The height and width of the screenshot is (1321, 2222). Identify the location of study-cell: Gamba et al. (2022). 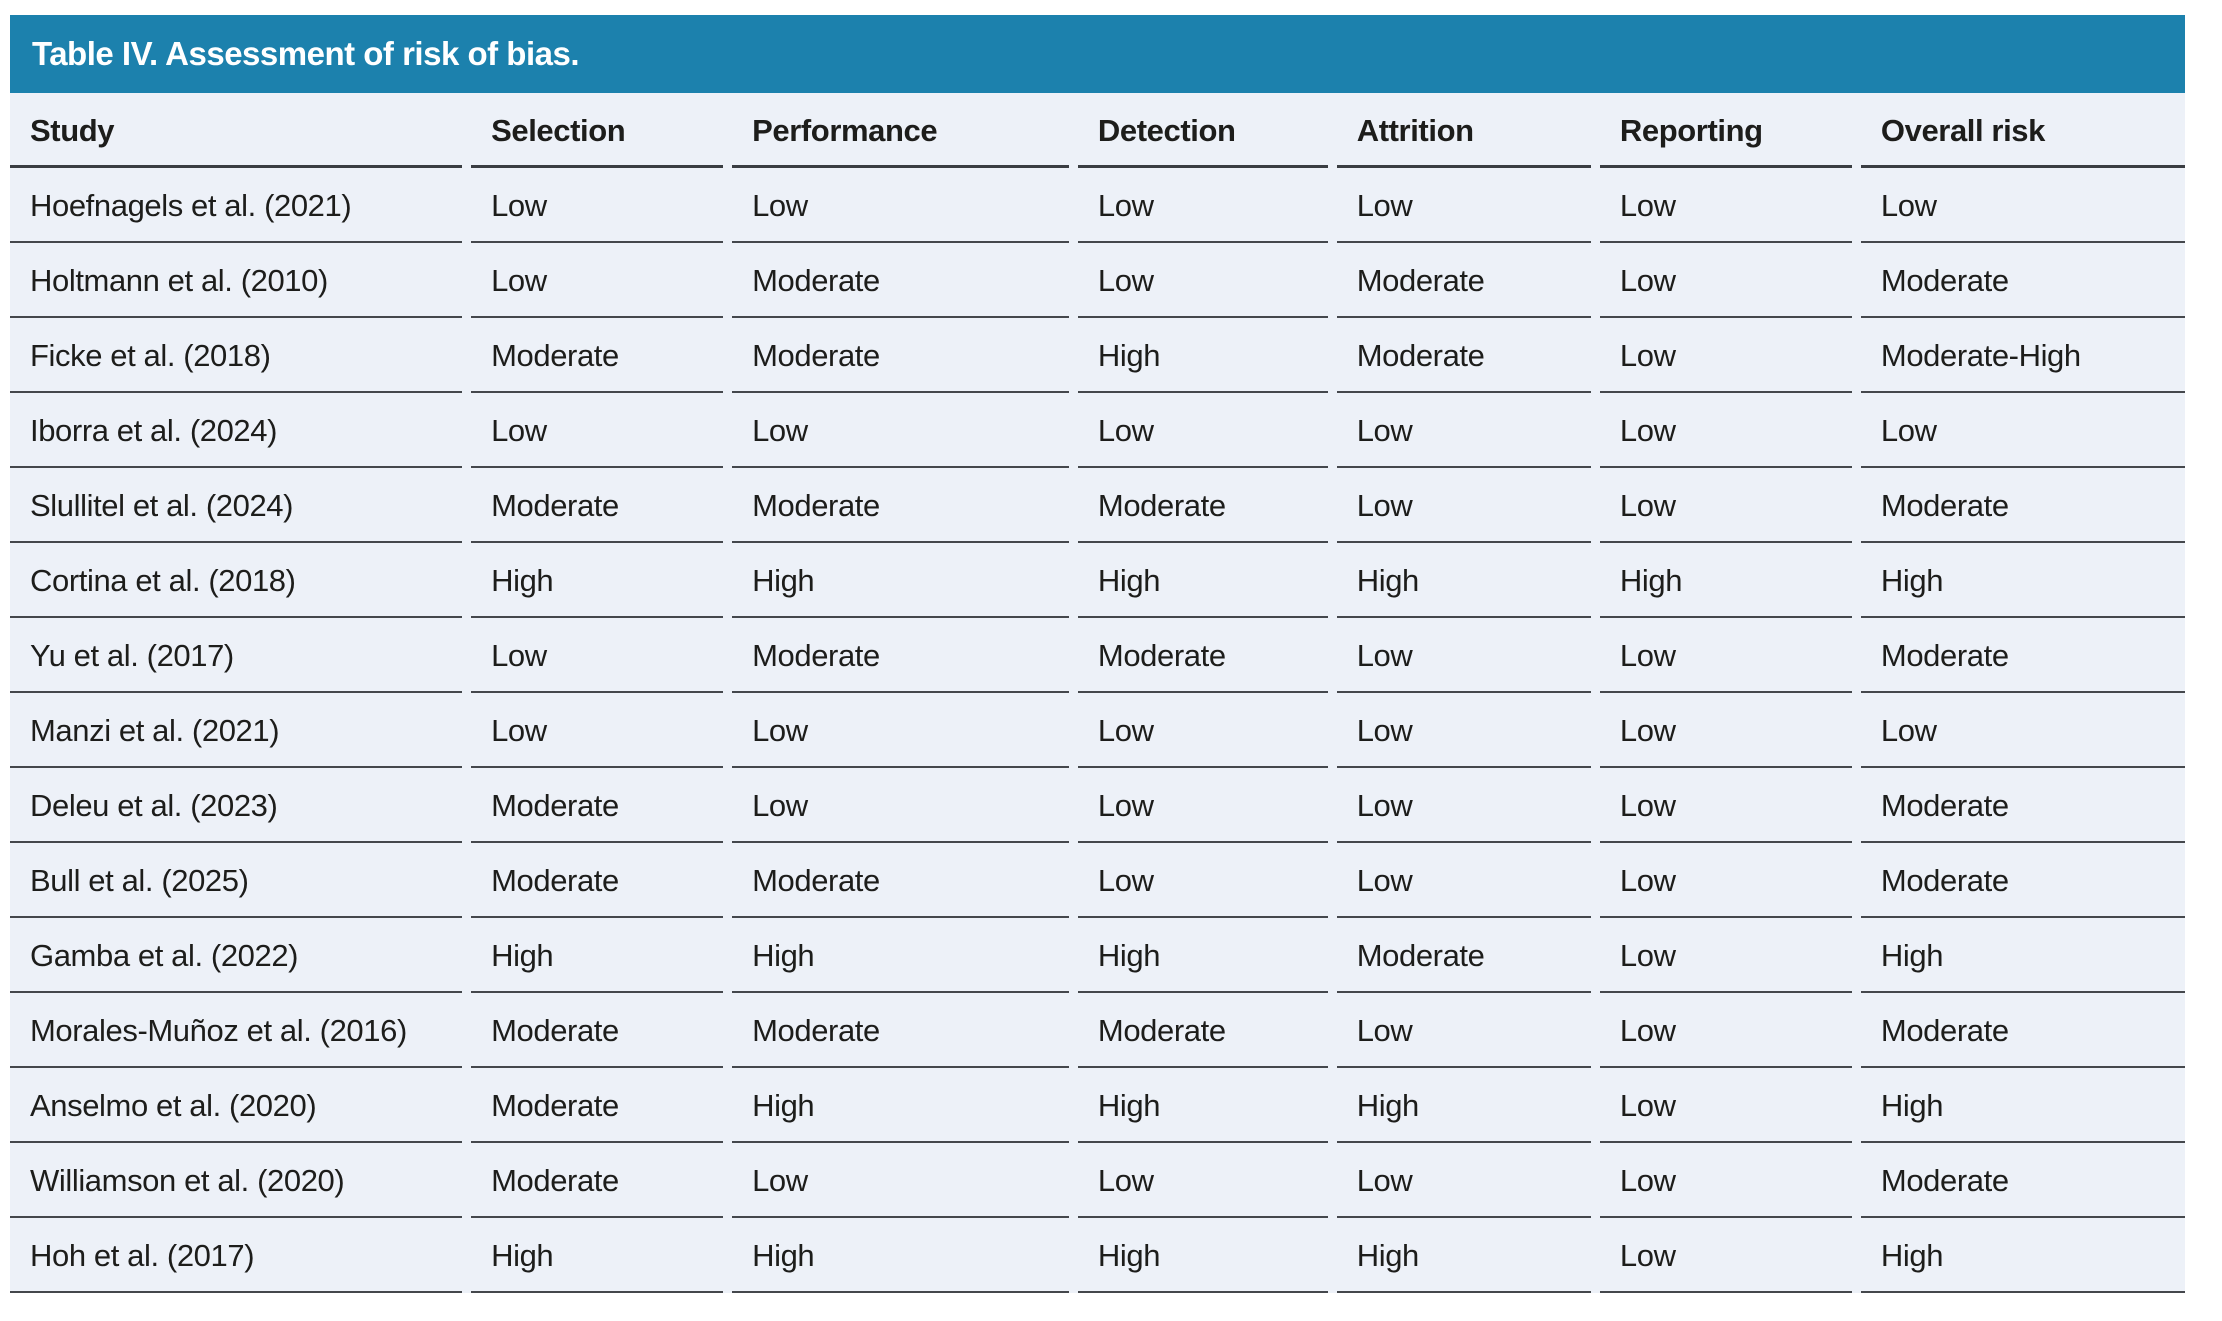
(240, 955).